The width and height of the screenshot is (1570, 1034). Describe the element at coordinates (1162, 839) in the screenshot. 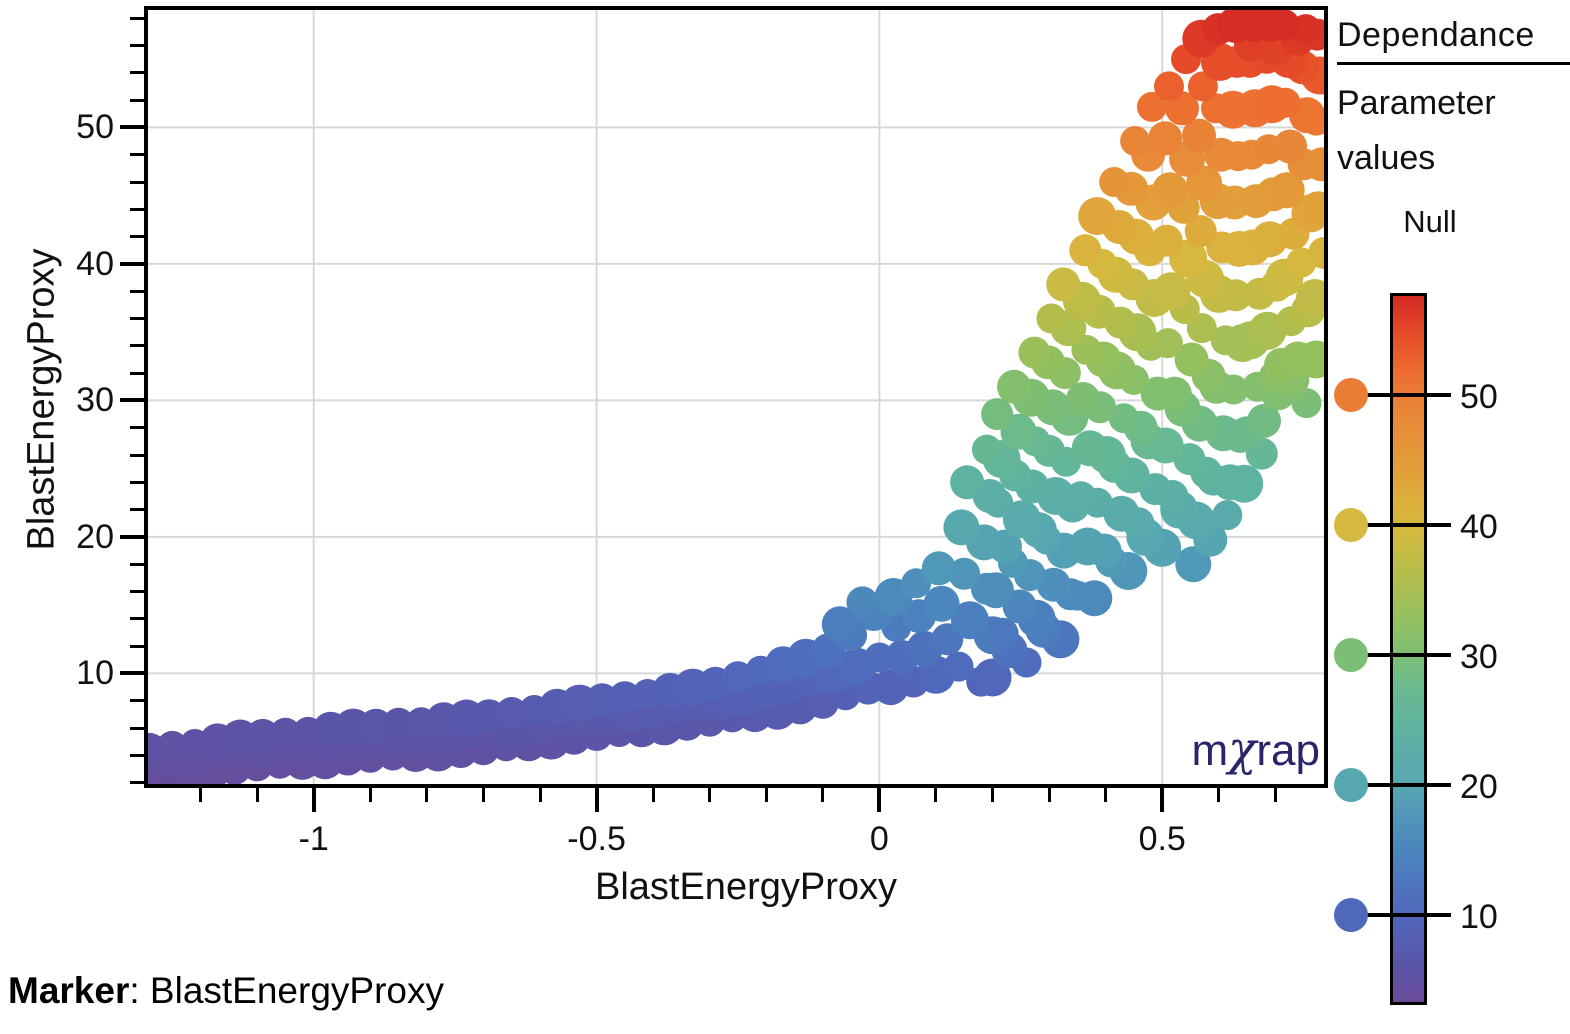

I see `x-tick-label: 0.5` at that location.